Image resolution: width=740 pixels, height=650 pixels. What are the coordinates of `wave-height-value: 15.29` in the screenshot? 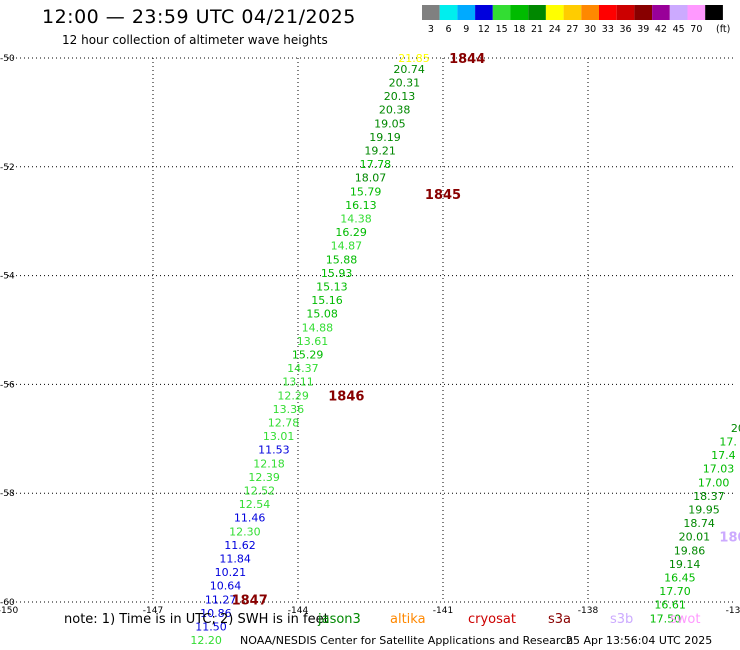 It's located at (308, 354).